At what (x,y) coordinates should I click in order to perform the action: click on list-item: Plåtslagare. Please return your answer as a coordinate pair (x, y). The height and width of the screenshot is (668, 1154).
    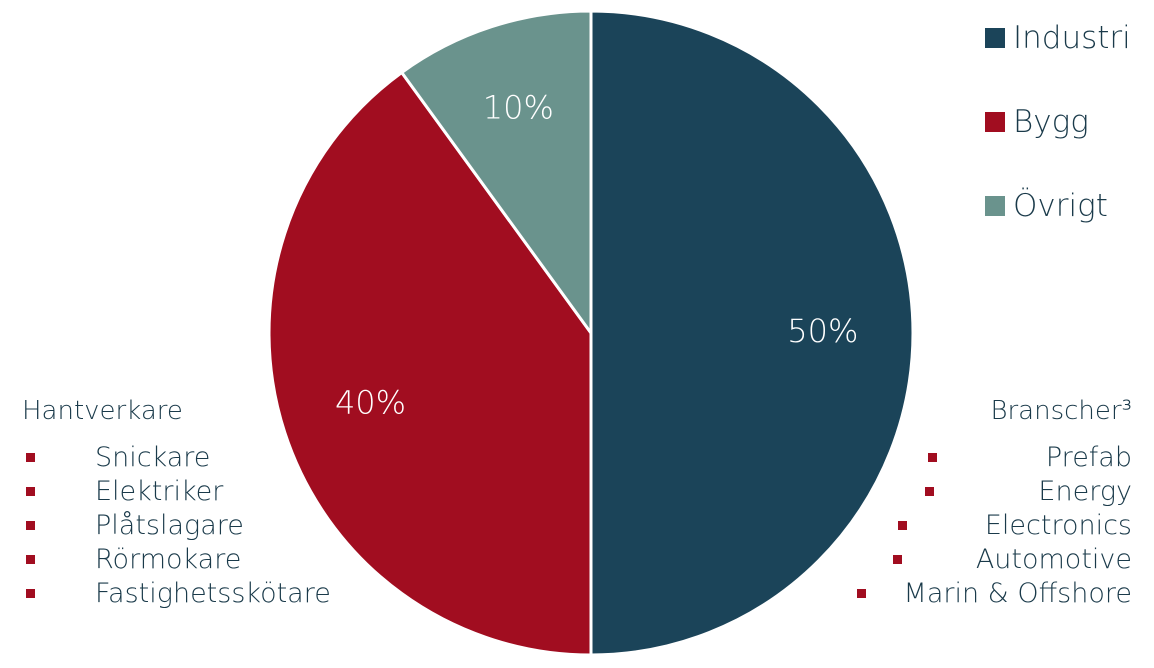
    Looking at the image, I should click on (187, 525).